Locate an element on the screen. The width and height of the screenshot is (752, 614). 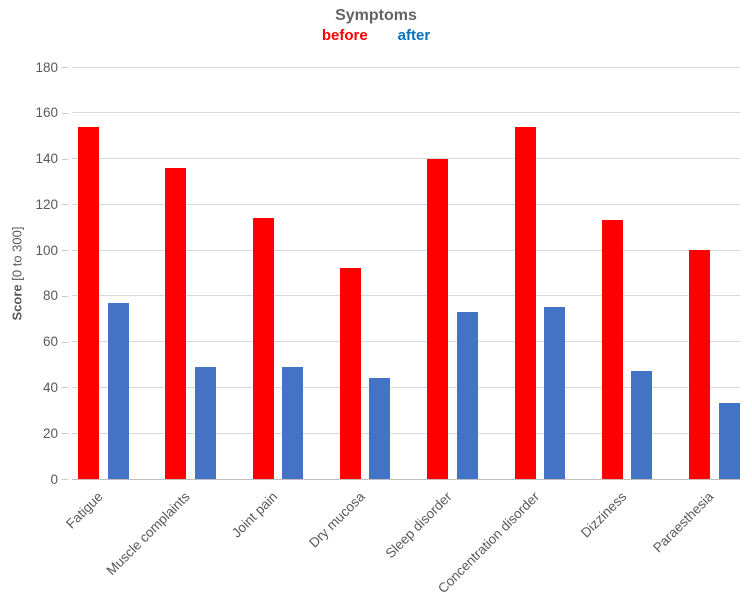
bar-after-sleep-disorder is located at coordinates (467, 395).